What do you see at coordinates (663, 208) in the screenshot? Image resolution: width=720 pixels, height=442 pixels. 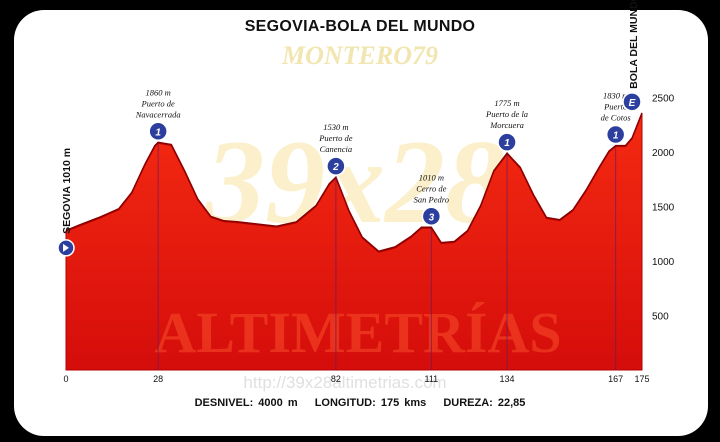 I see `y-tick-label: 1500` at bounding box center [663, 208].